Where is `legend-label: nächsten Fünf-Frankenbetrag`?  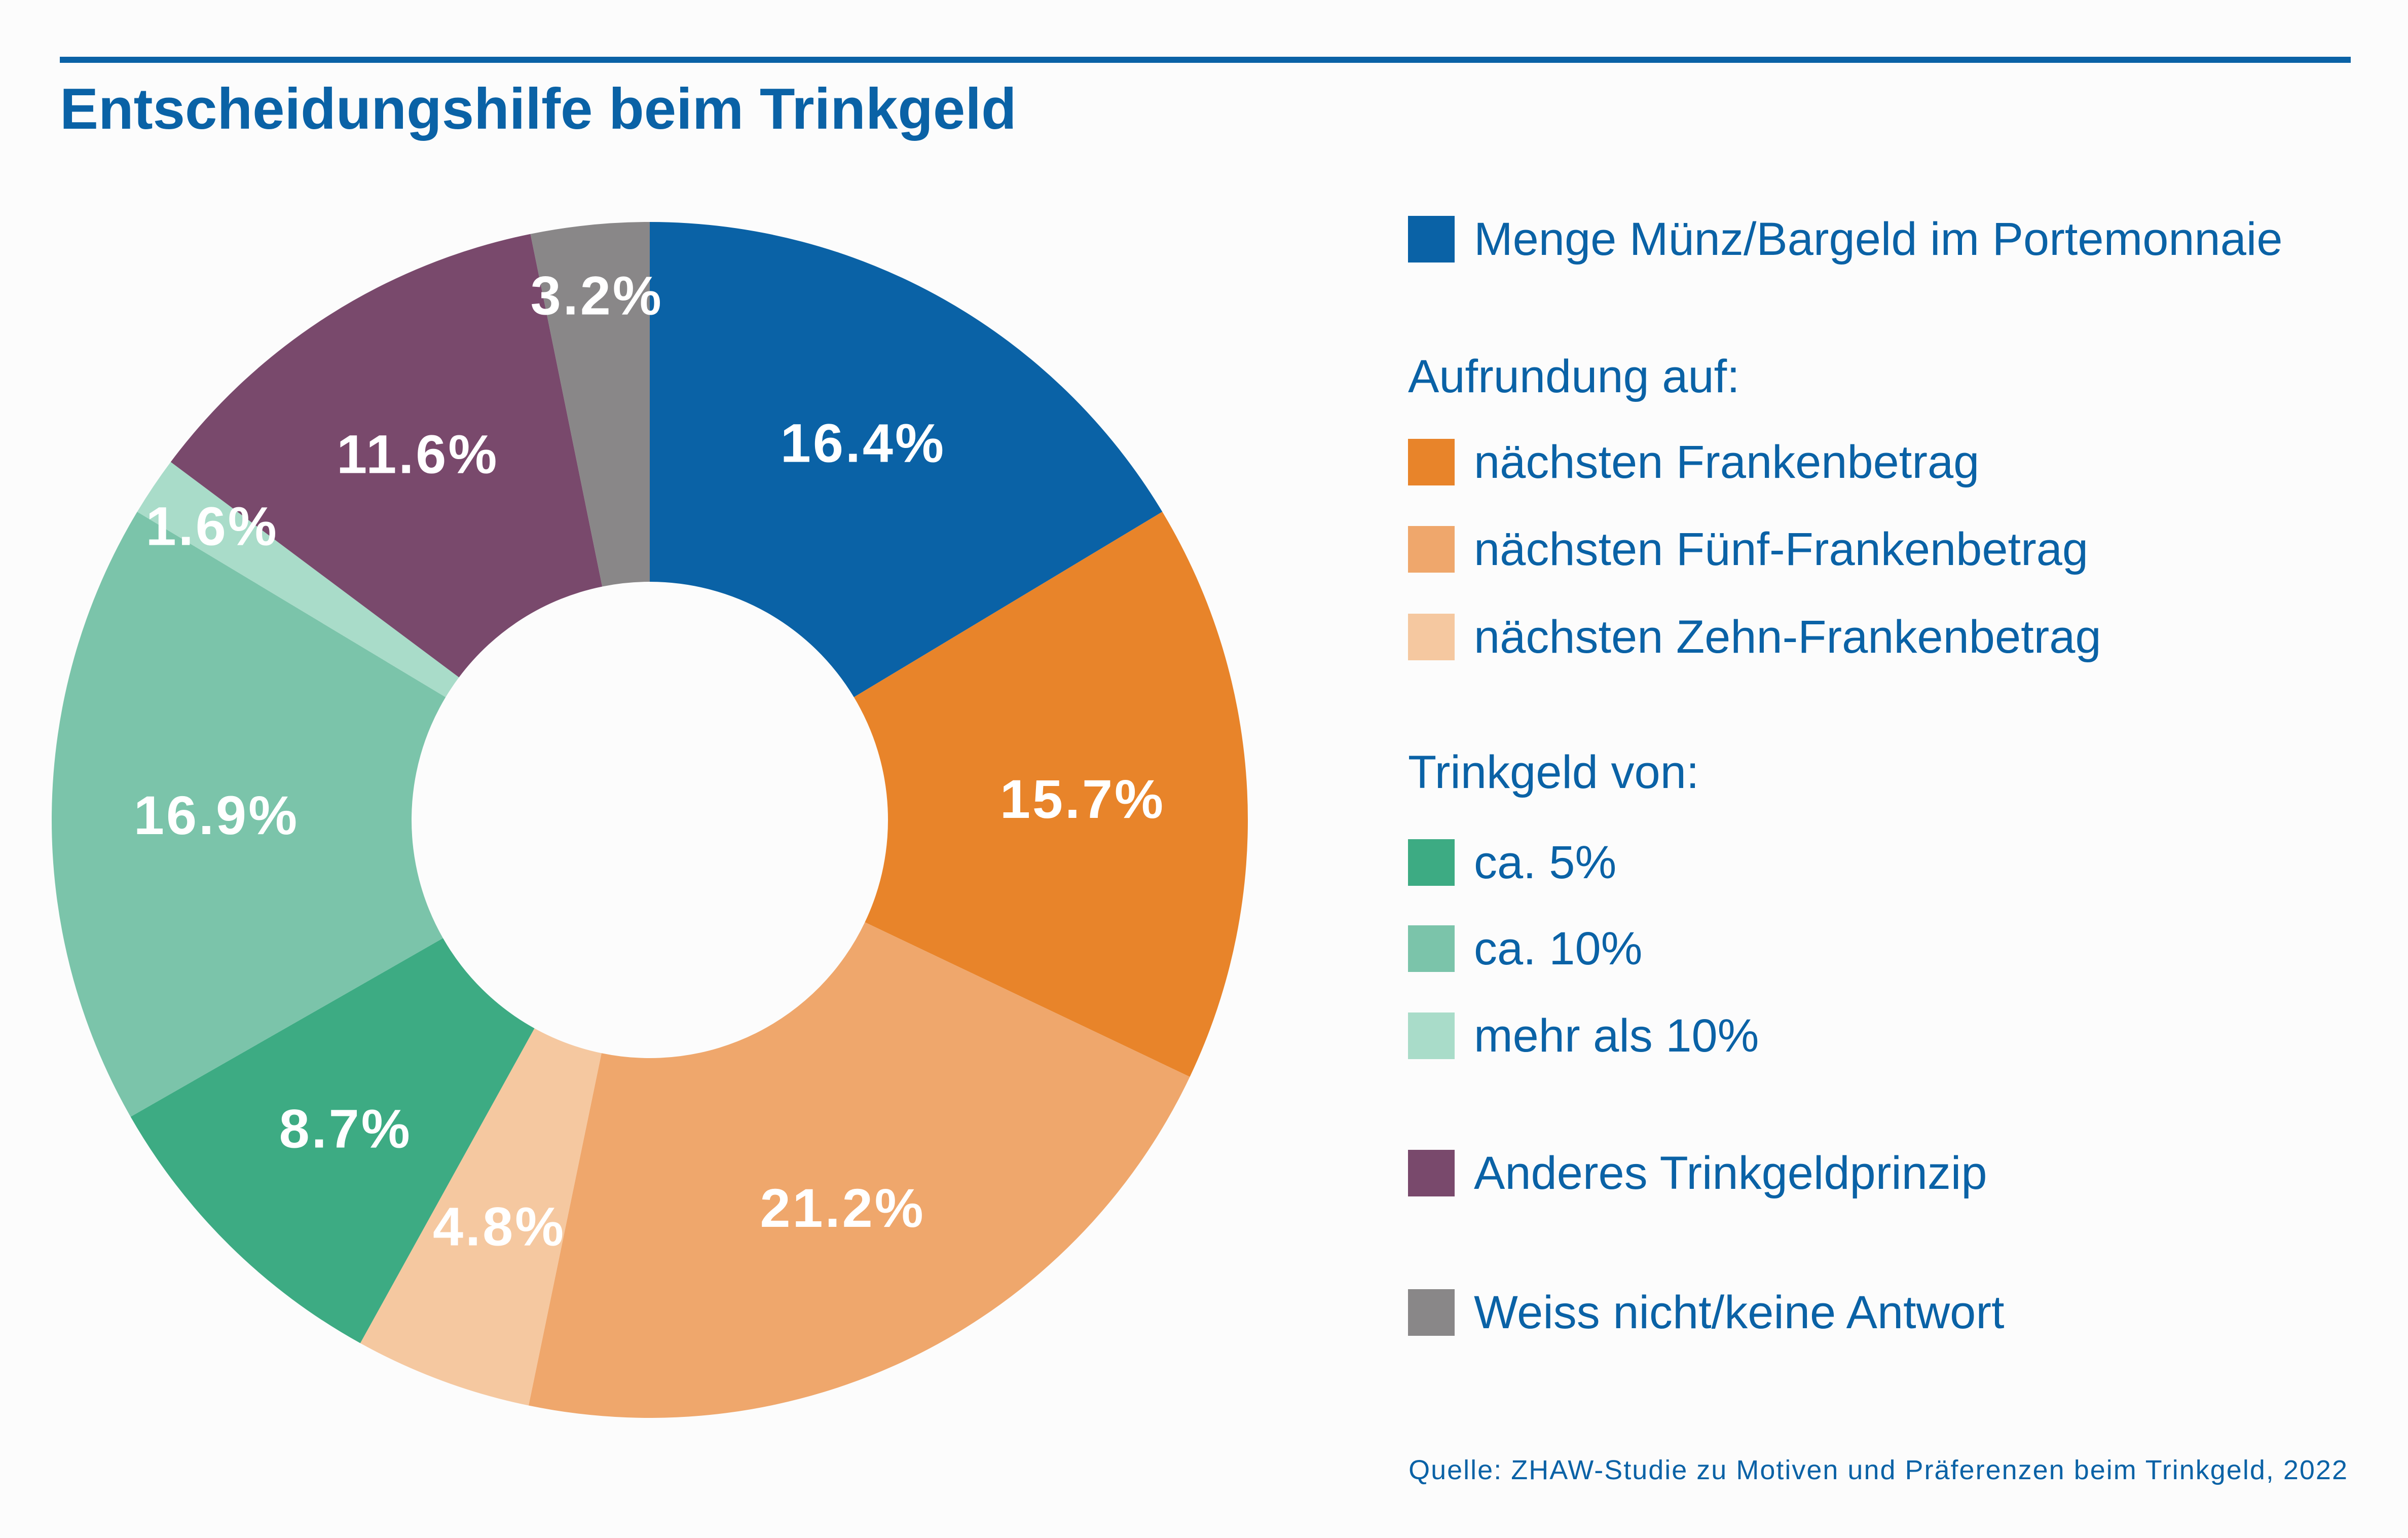 legend-label: nächsten Fünf-Frankenbetrag is located at coordinates (1781, 549).